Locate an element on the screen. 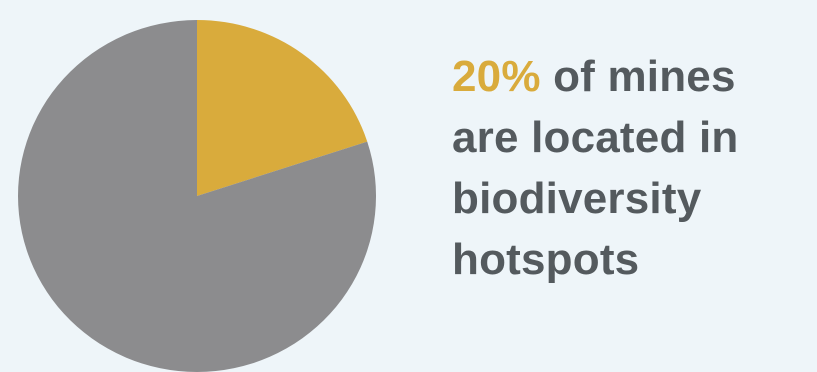 The height and width of the screenshot is (372, 817). headline-highlight-percent: 20% is located at coordinates (496, 76).